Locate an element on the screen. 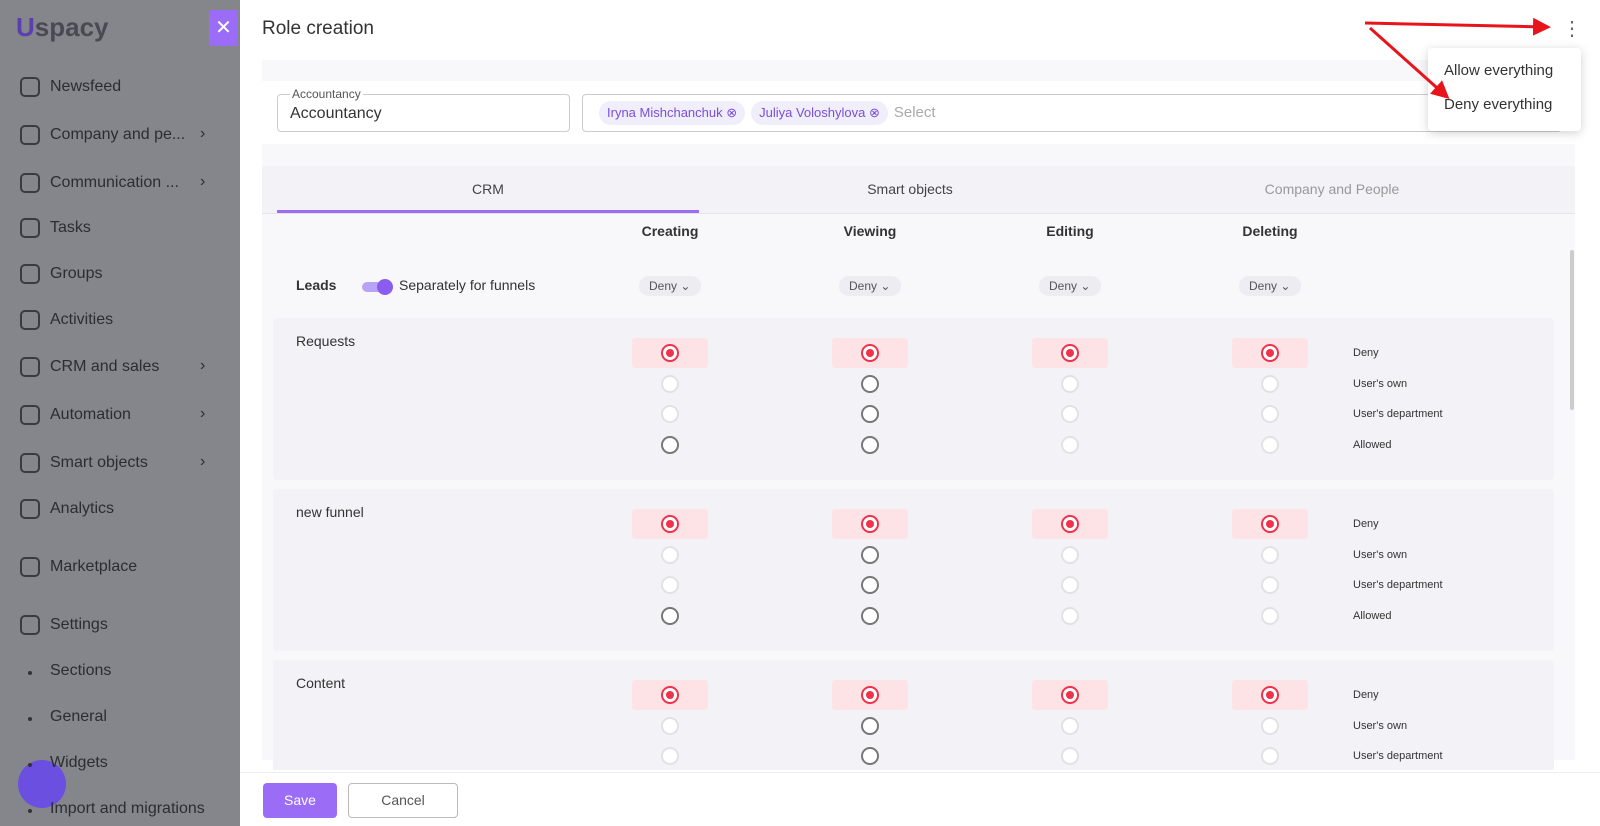 The height and width of the screenshot is (826, 1600). leads-label: Leads is located at coordinates (316, 285).